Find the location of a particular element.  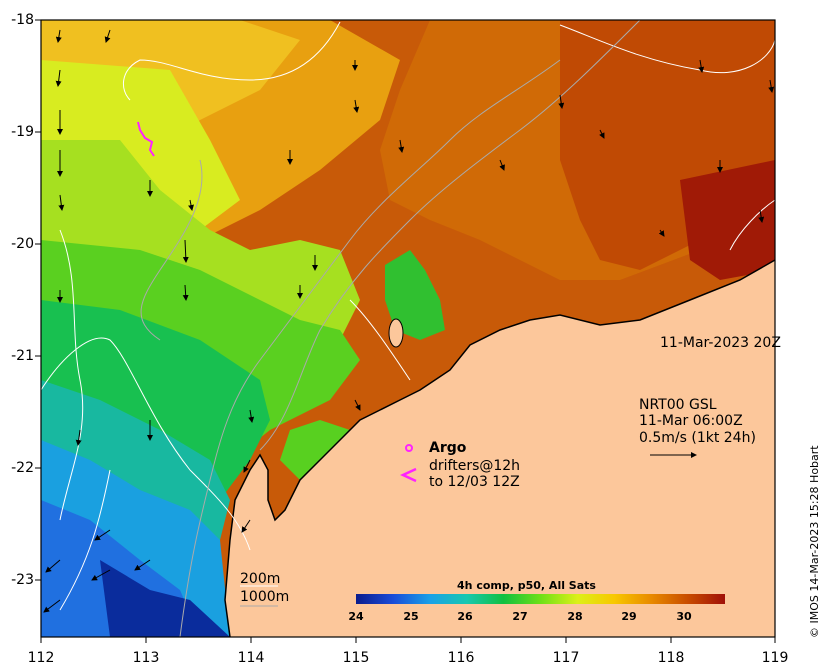

colorbar-tick: 26 is located at coordinates (465, 616).